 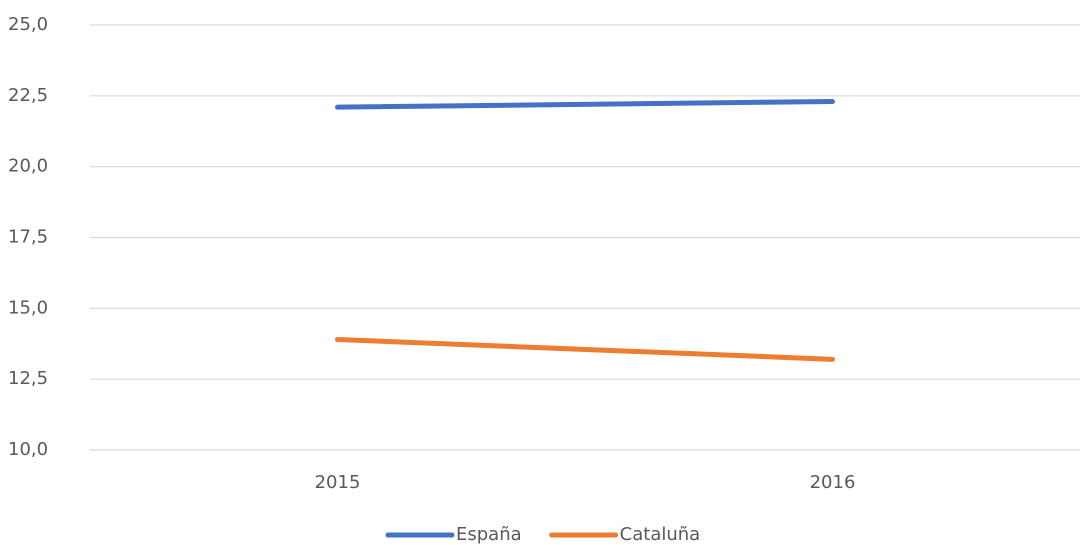 I want to click on y-tick-label: 17,5, so click(x=28, y=237).